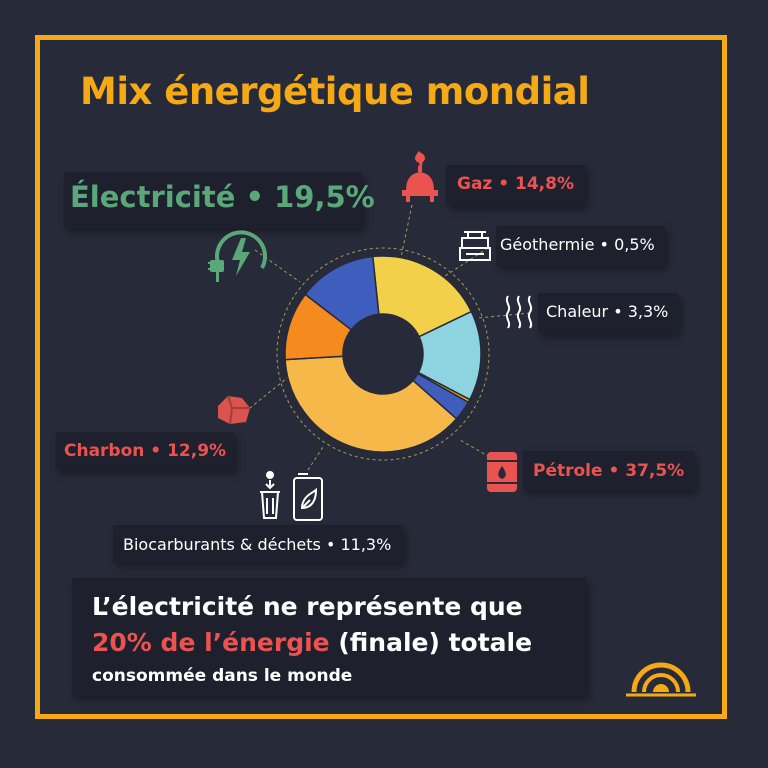 This screenshot has height=768, width=768. I want to click on heat-waves-icon, so click(519, 312).